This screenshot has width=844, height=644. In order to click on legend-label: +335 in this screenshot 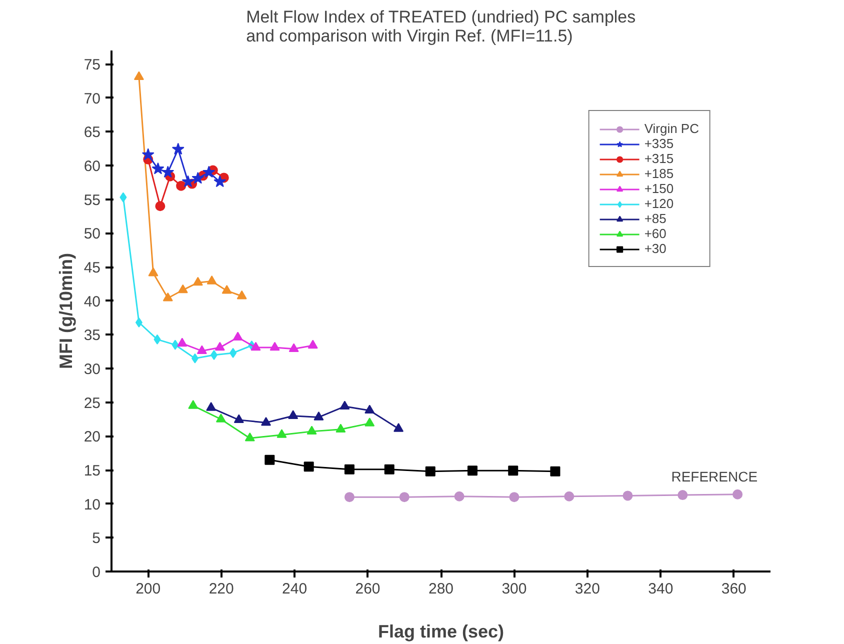, I will do `click(659, 143)`.